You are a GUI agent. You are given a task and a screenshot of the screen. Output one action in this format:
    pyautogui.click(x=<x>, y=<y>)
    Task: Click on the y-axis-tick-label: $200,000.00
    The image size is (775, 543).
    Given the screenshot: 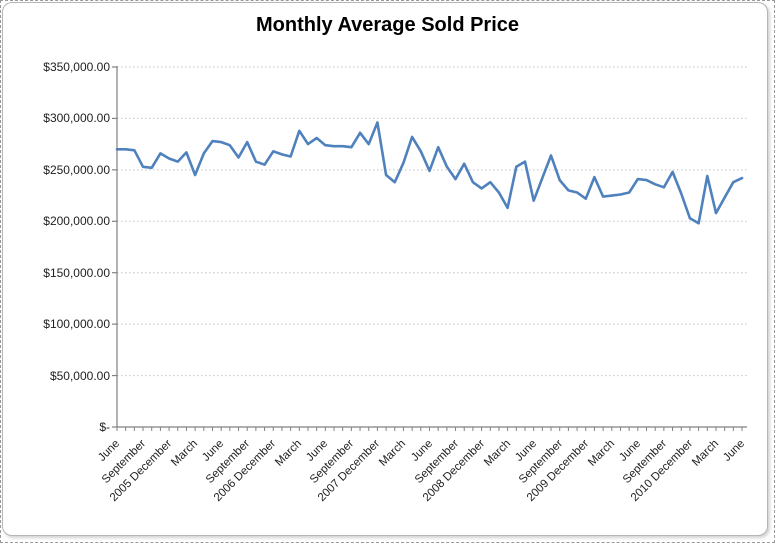 What is the action you would take?
    pyautogui.click(x=76, y=221)
    